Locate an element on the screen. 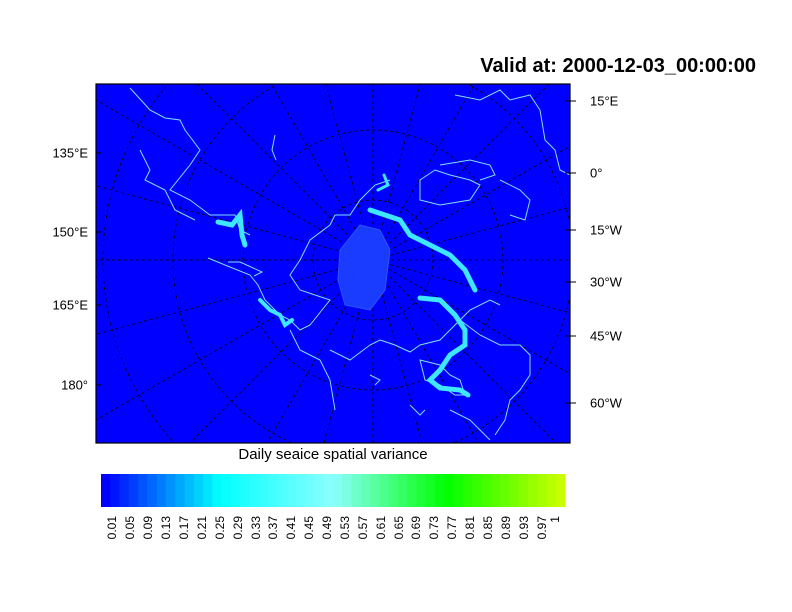 The height and width of the screenshot is (612, 792). colorbar is located at coordinates (333, 490).